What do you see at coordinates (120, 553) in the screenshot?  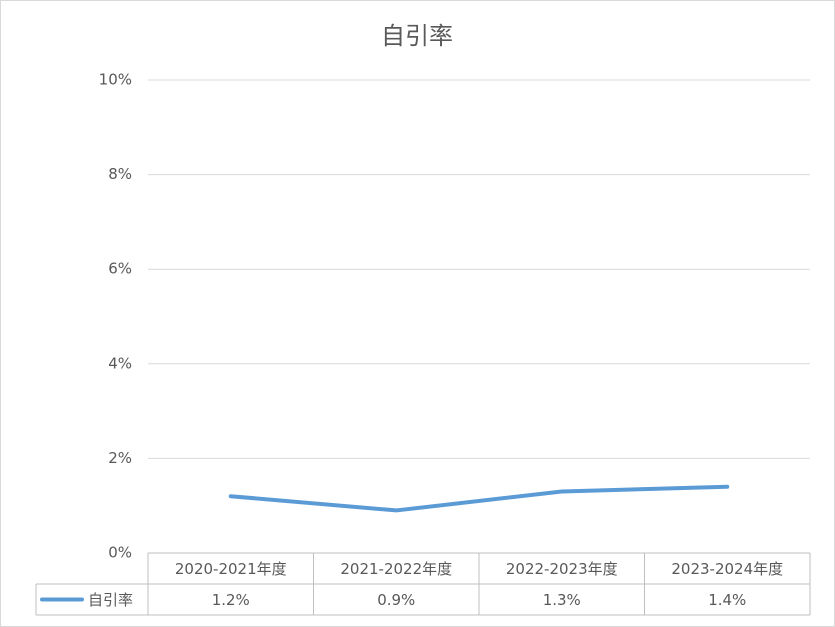 I see `y-tick-label: 0%` at bounding box center [120, 553].